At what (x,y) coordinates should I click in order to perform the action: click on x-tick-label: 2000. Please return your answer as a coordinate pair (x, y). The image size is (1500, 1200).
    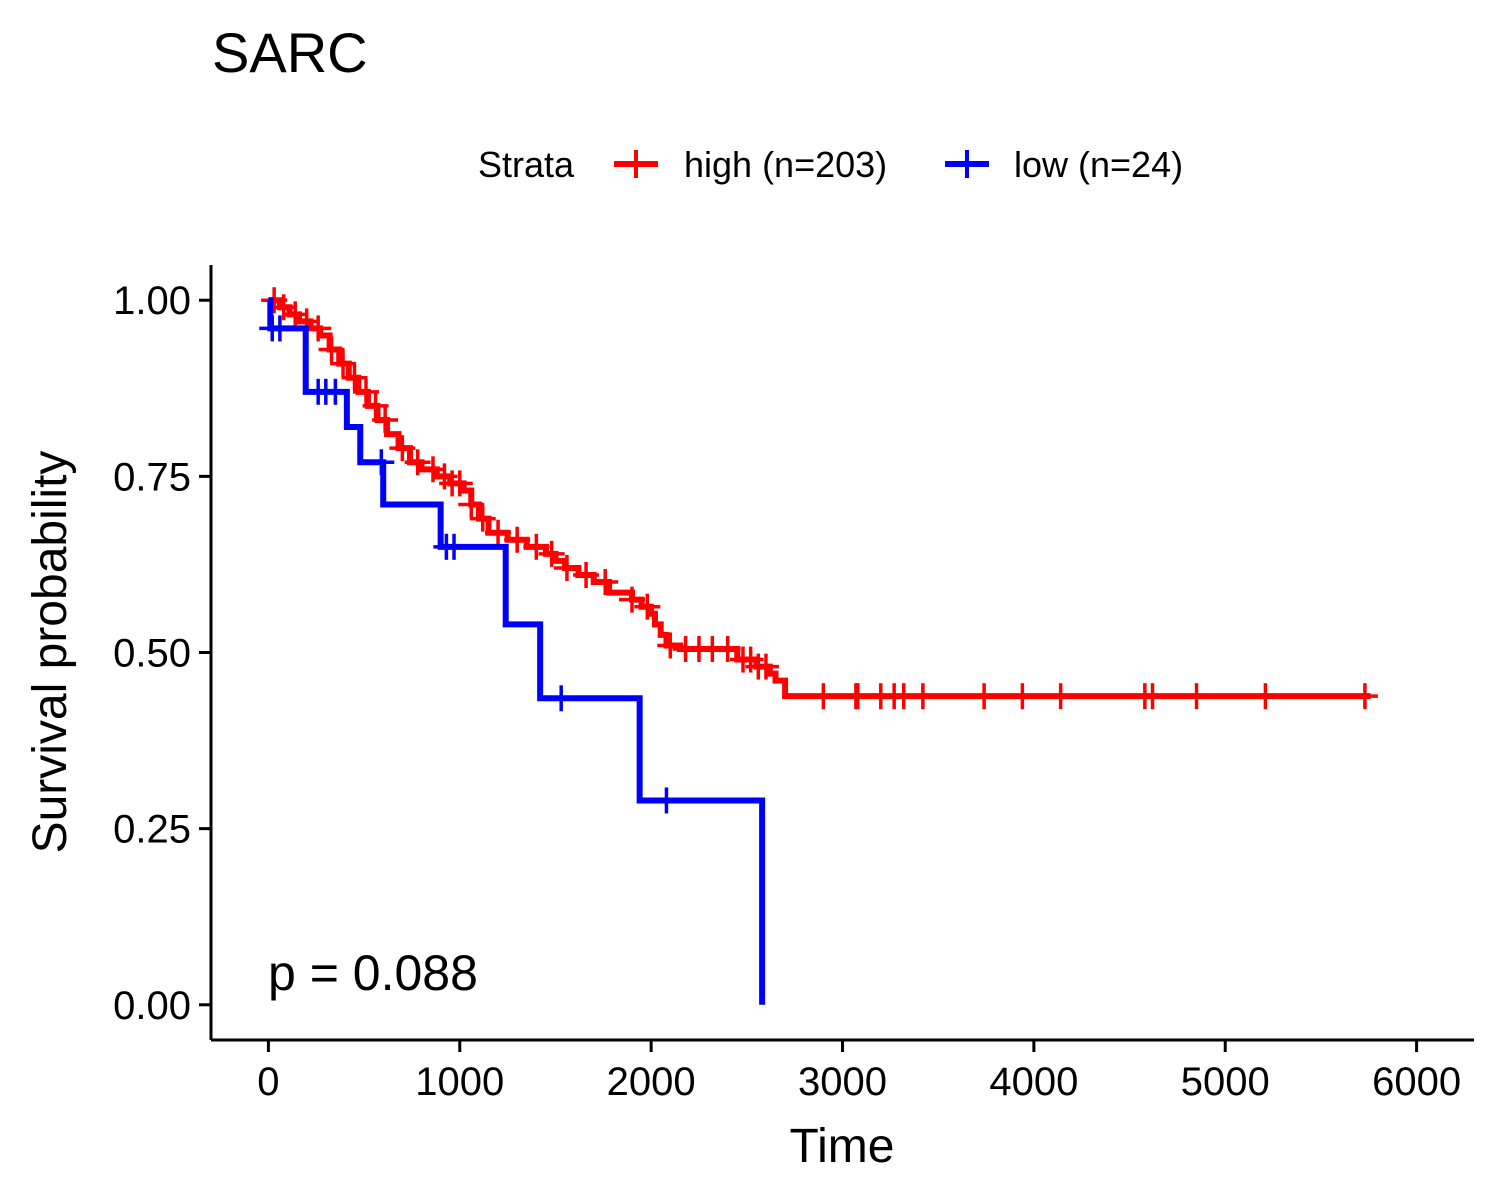
    Looking at the image, I should click on (651, 1082).